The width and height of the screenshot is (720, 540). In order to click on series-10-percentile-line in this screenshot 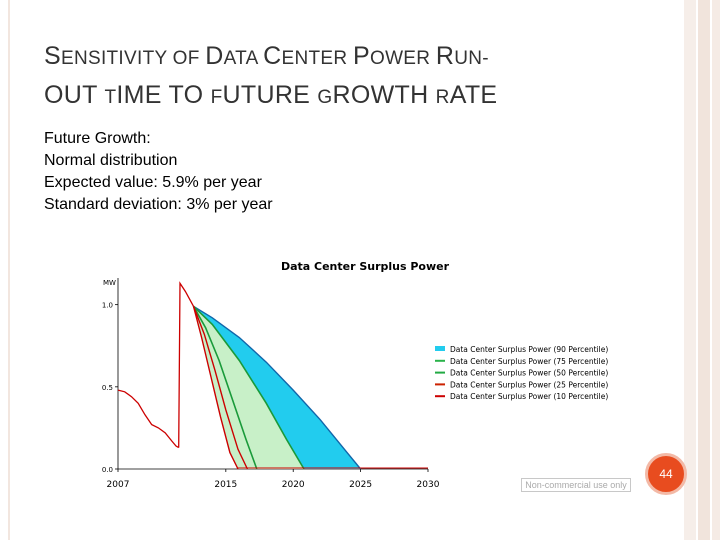, I will do `click(215, 388)`.